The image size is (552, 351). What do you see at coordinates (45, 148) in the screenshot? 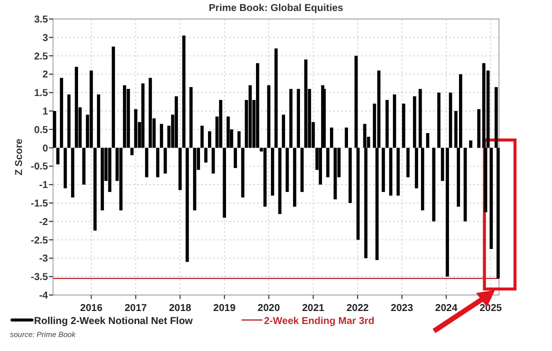
I see `y-tick-label: 0` at bounding box center [45, 148].